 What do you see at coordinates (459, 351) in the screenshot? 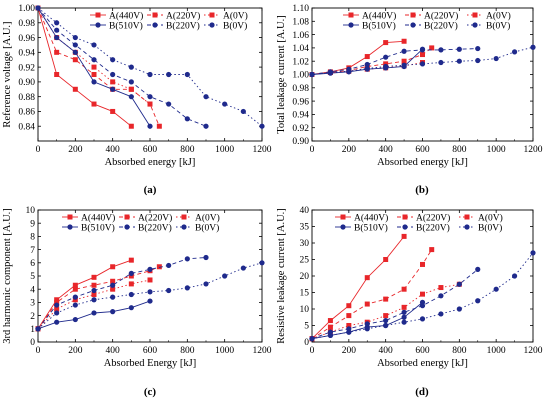
I see `x-tick-label: 800` at bounding box center [459, 351].